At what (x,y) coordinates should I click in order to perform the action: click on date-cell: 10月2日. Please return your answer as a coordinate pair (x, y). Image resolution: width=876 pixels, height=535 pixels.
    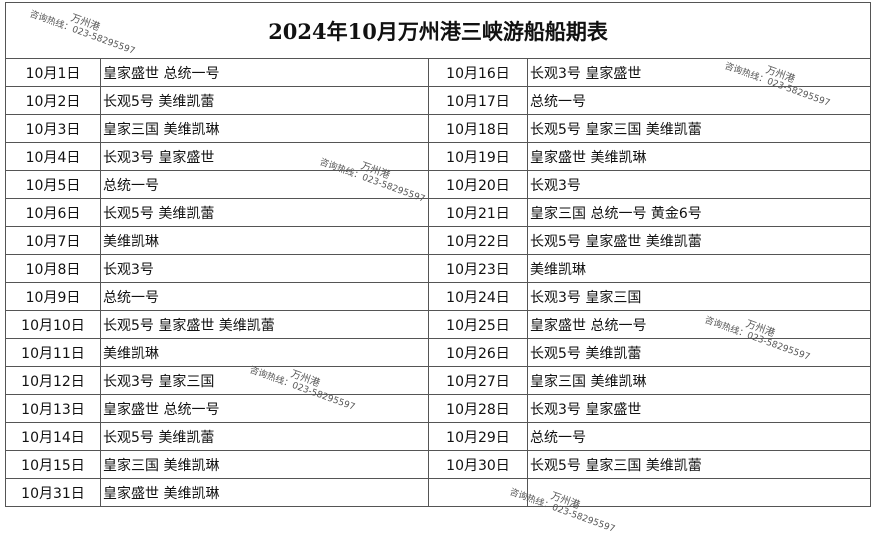
    Looking at the image, I should click on (53, 100).